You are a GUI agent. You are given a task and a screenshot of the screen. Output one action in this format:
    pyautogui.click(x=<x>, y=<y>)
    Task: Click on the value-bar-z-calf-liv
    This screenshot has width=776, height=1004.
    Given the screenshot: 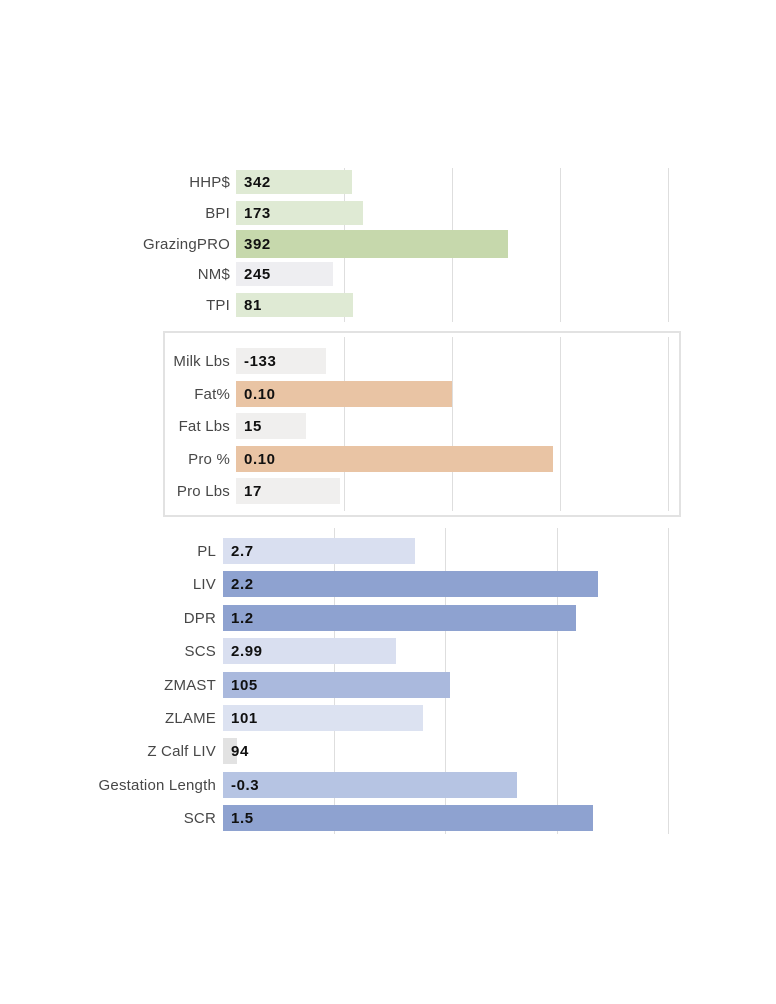 What is the action you would take?
    pyautogui.click(x=230, y=751)
    